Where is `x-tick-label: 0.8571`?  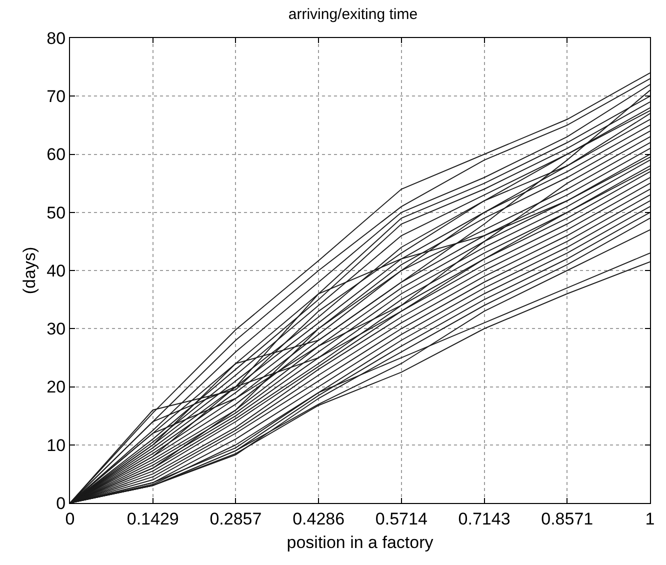 x-tick-label: 0.8571 is located at coordinates (567, 518).